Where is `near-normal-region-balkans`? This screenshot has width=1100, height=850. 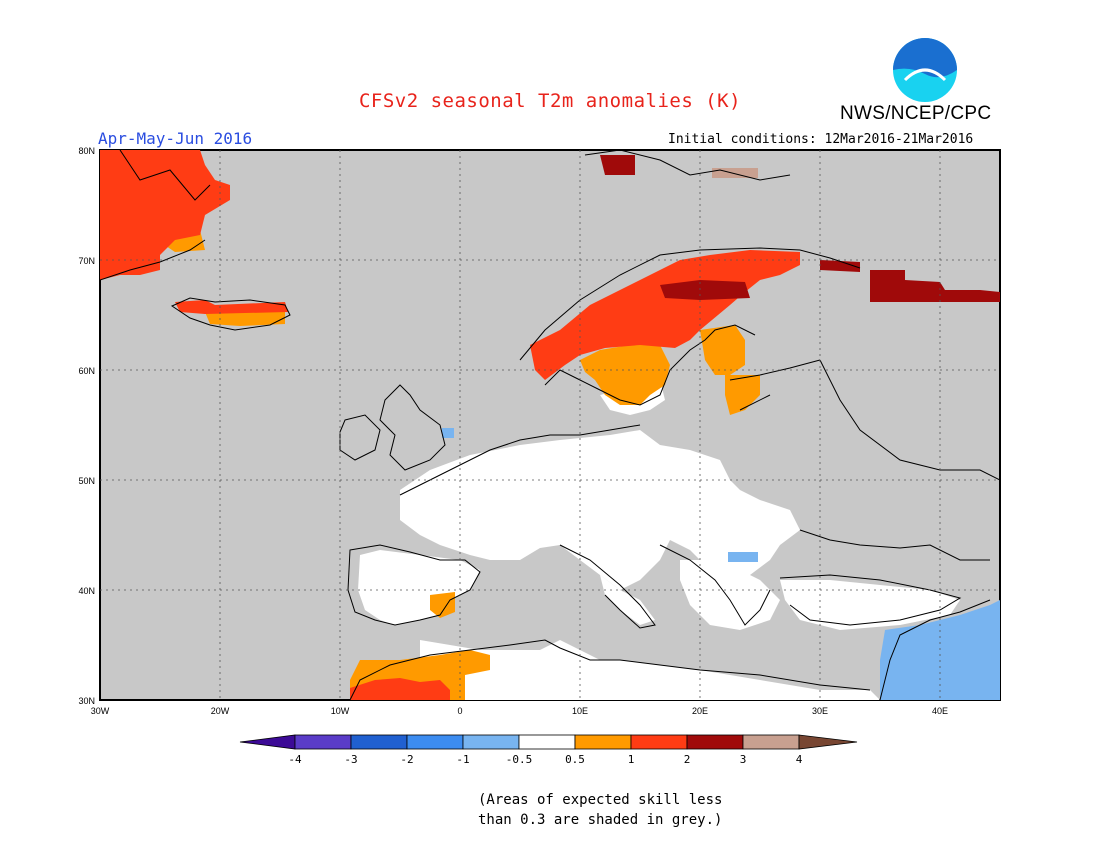
near-normal-region-balkans is located at coordinates (730, 595).